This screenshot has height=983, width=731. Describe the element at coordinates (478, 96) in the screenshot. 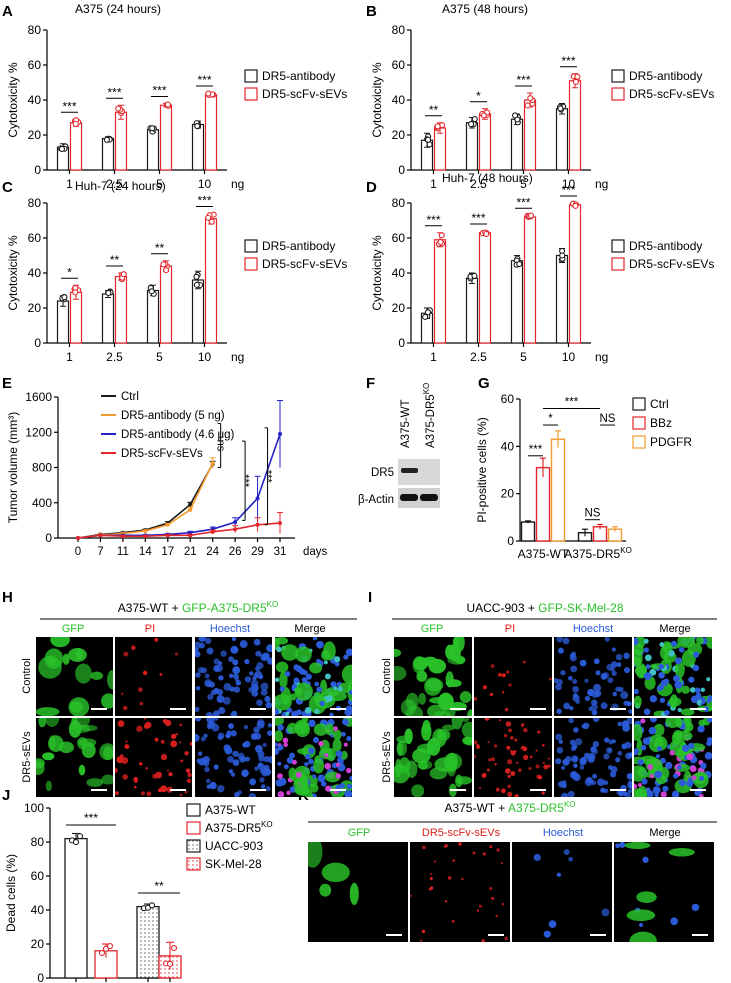

I see `significance-label: *` at that location.